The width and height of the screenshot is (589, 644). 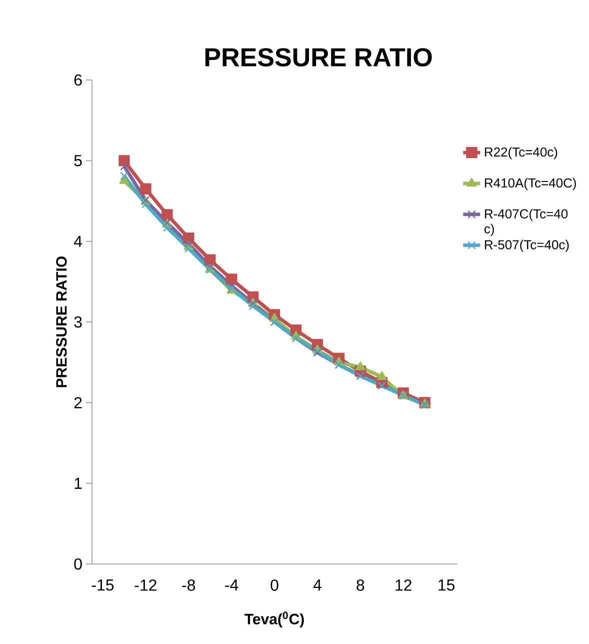 I want to click on chart-title: PRESSURE RATIO, so click(x=318, y=57).